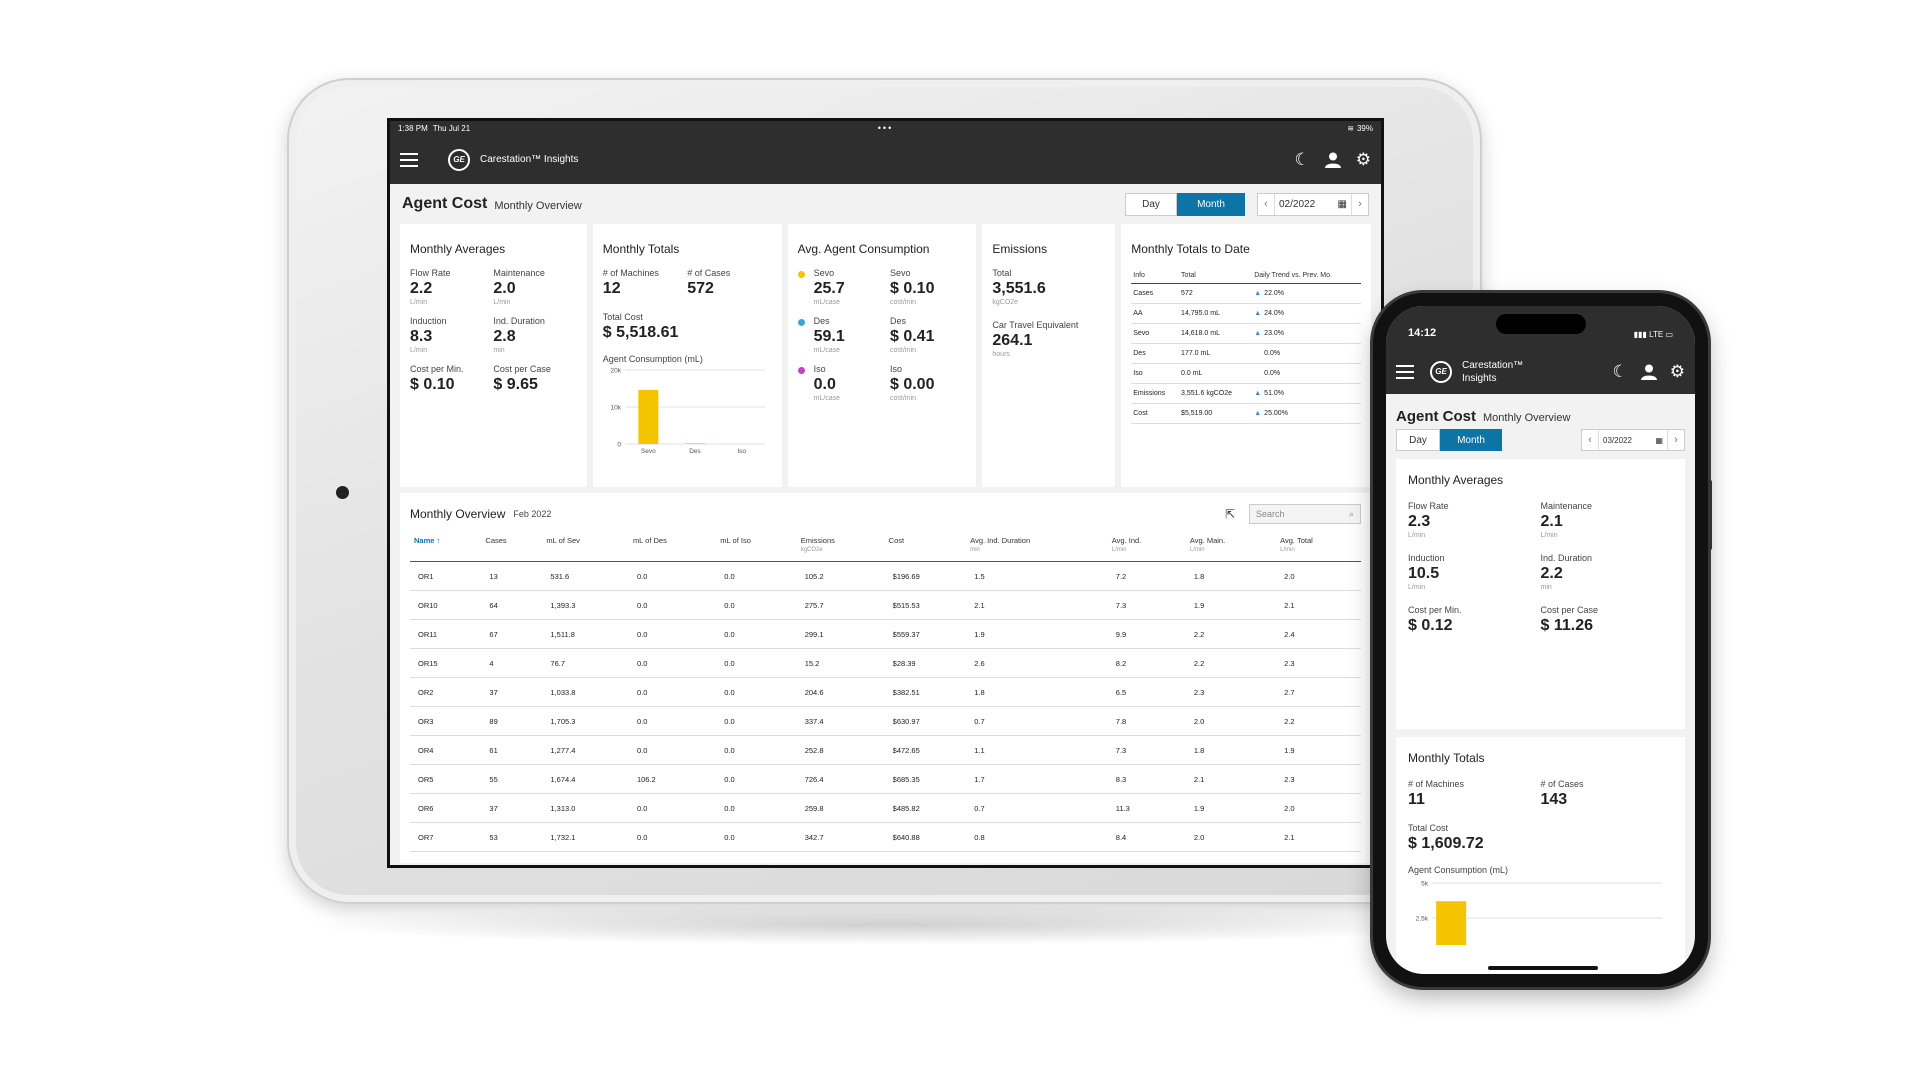 This screenshot has height=1080, width=1920. What do you see at coordinates (829, 336) in the screenshot?
I see `agent-value: 59.1` at bounding box center [829, 336].